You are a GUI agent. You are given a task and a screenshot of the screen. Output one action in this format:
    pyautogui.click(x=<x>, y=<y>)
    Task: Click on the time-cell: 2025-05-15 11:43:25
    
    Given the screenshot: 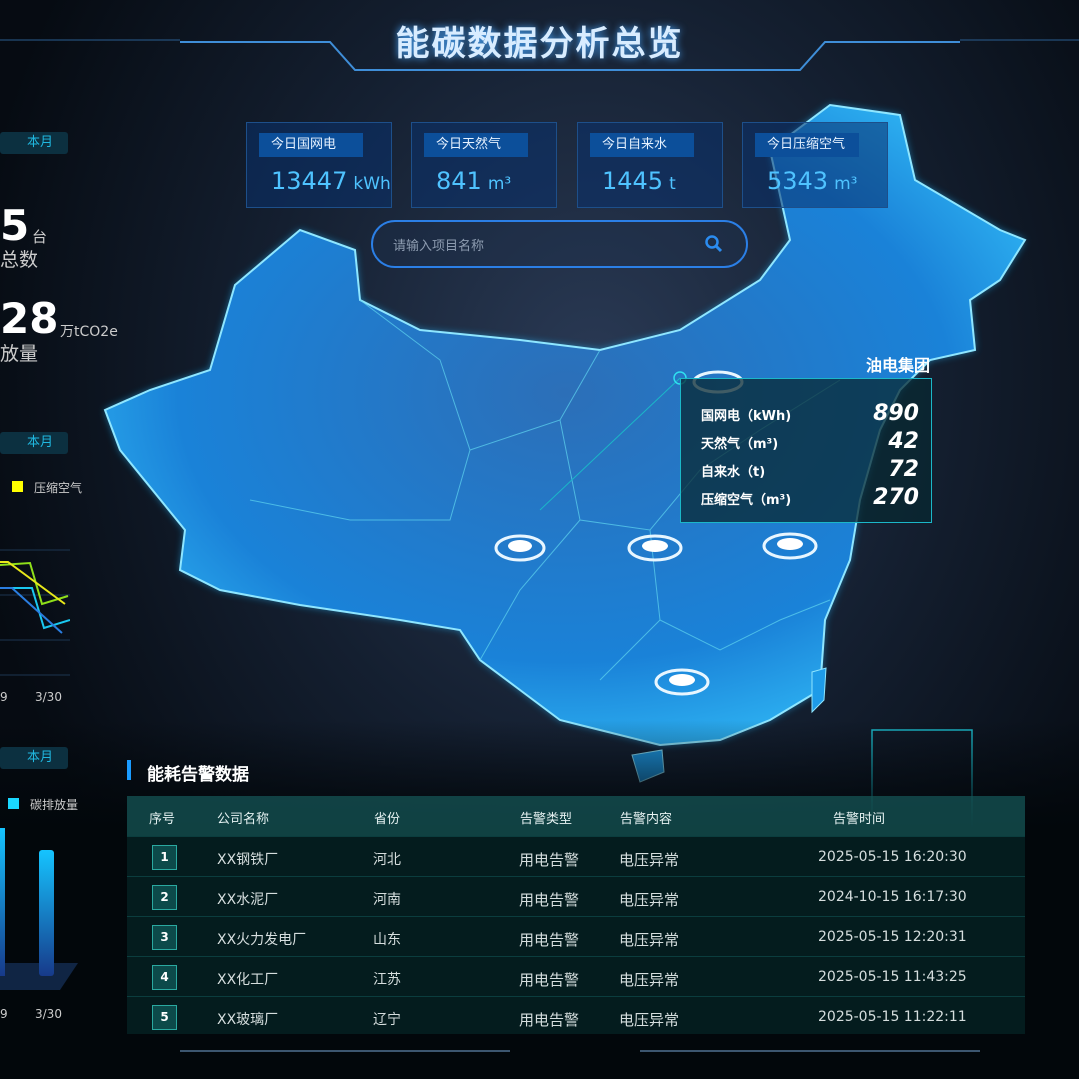 What is the action you would take?
    pyautogui.click(x=892, y=977)
    